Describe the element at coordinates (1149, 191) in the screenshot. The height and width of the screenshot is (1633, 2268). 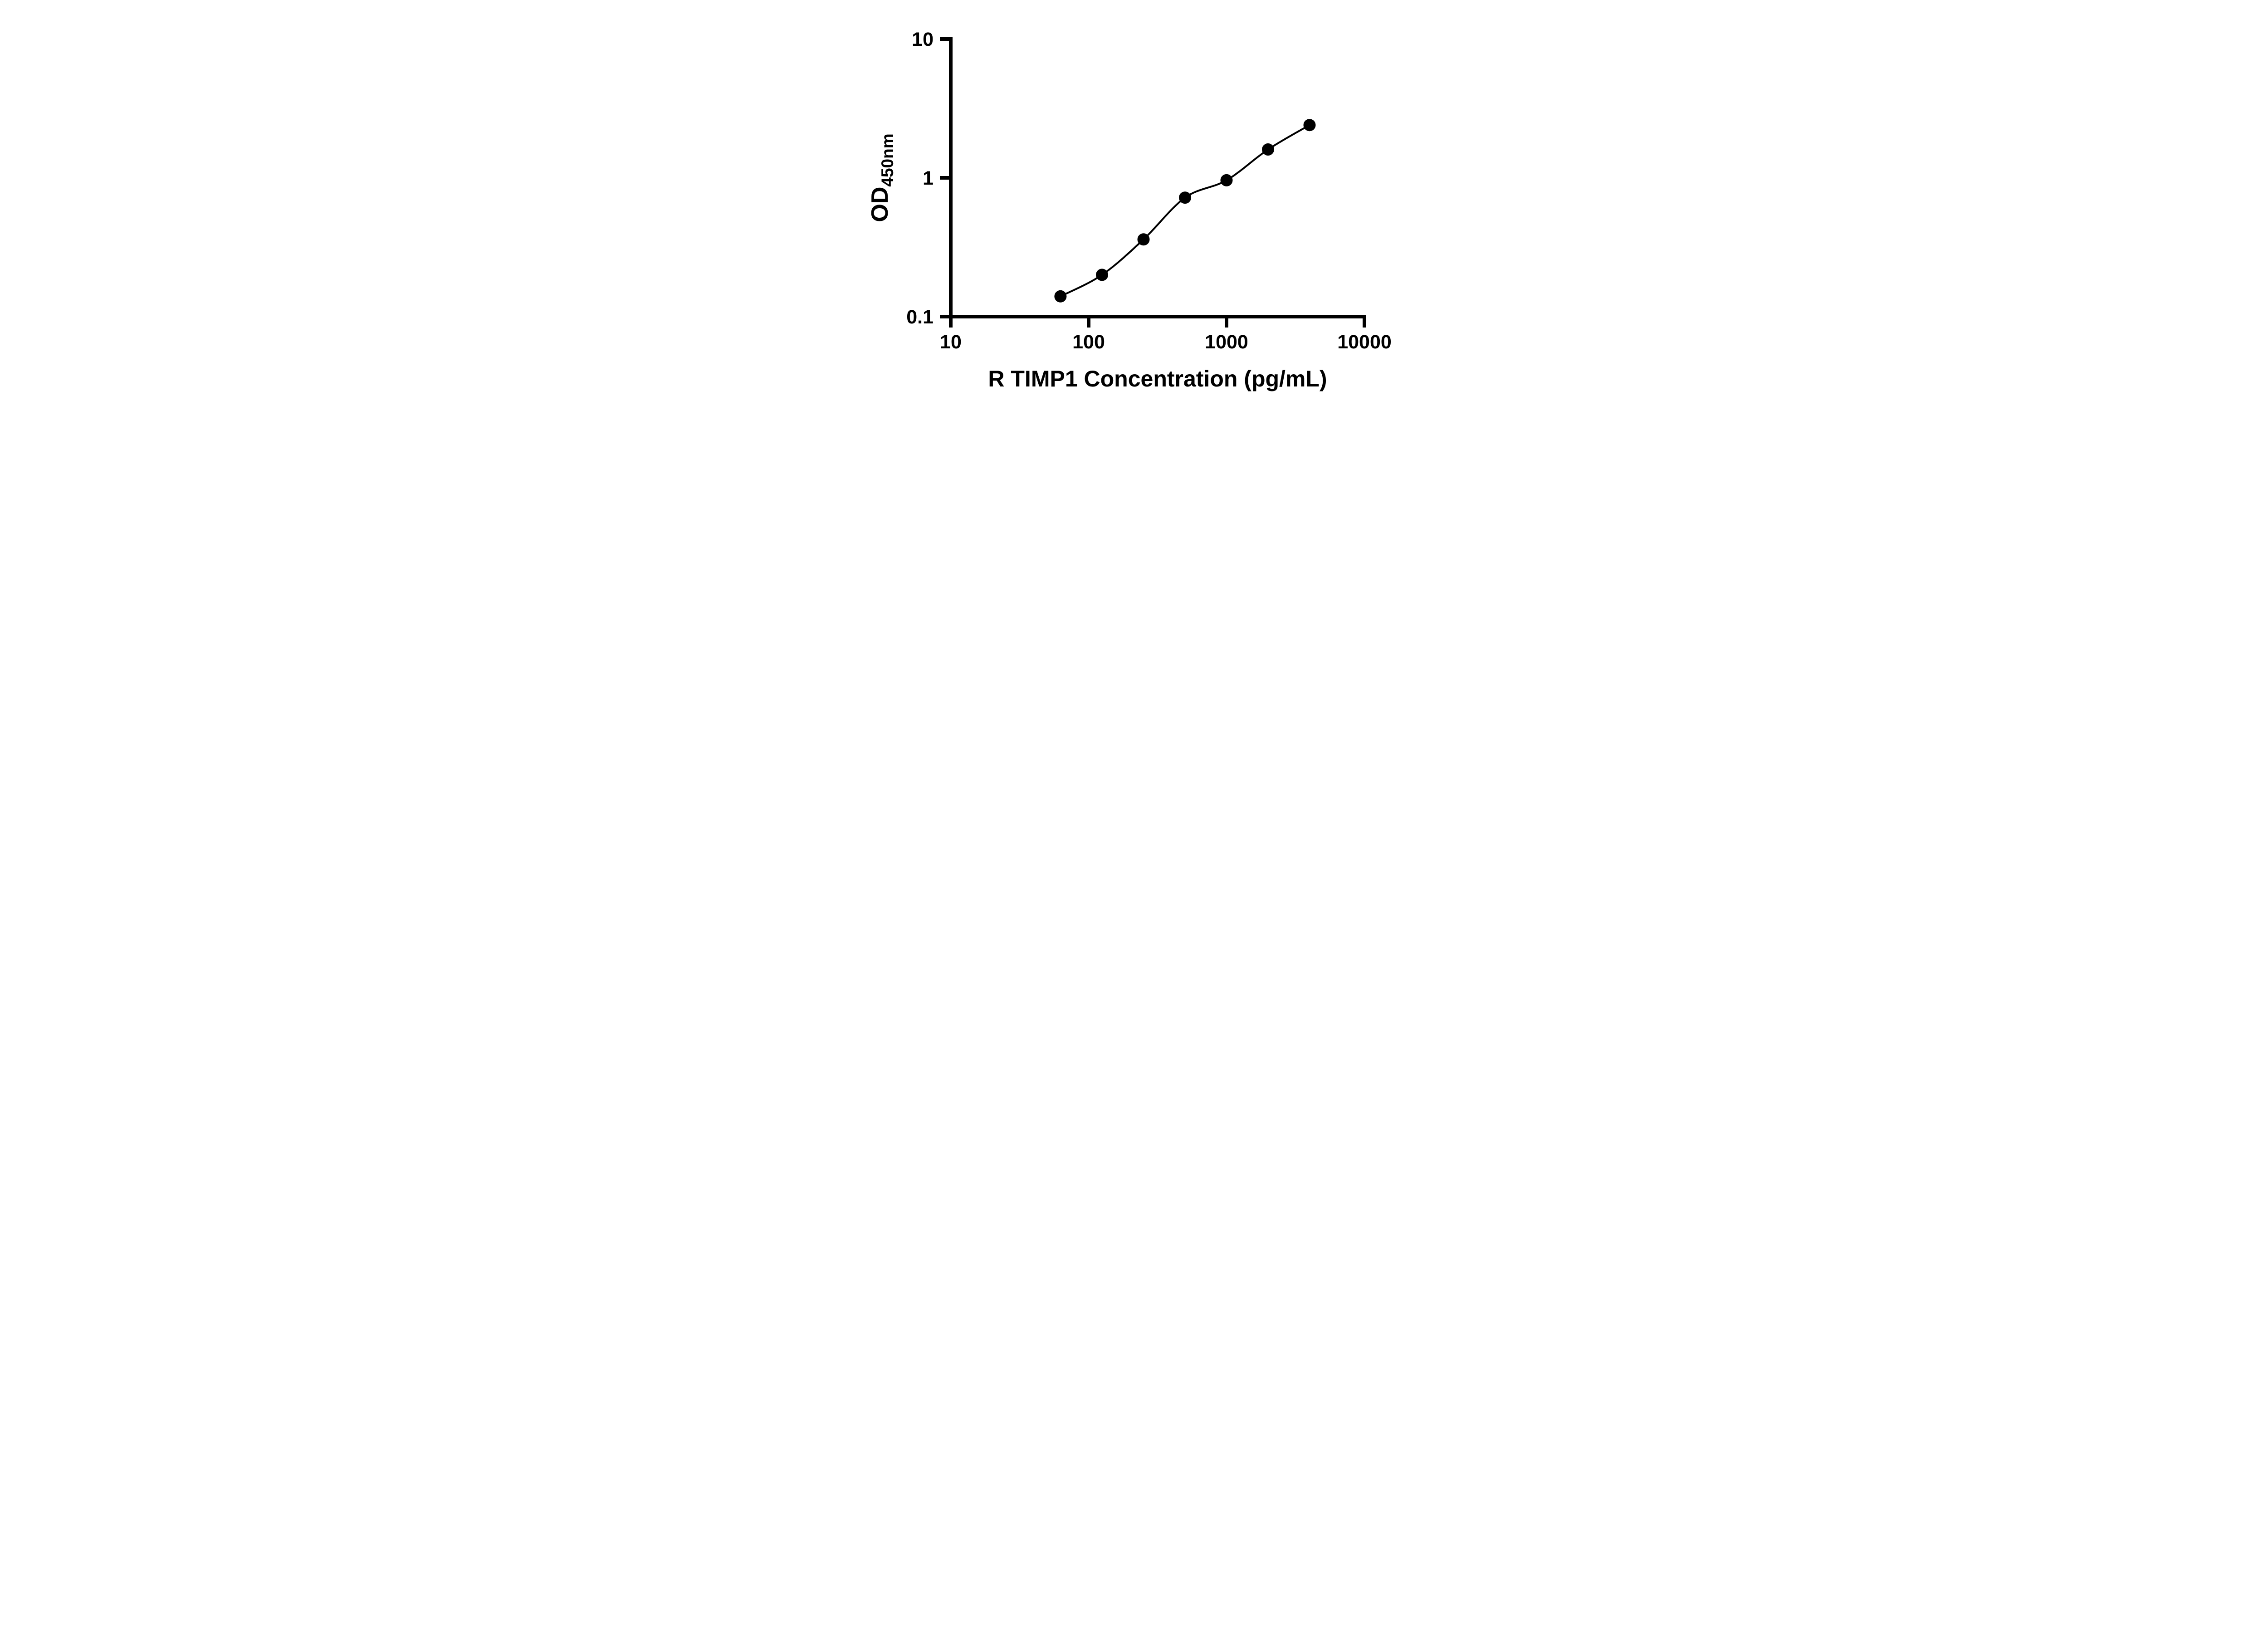
I see `plot-area: 10 100 1000 10000 0.1 1 10` at that location.